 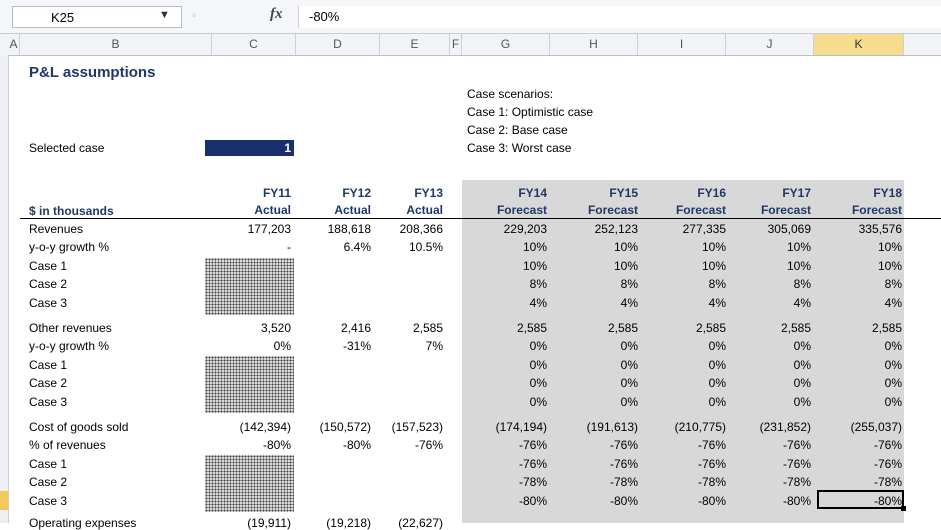 I want to click on data-cell: (174,194), so click(x=521, y=427).